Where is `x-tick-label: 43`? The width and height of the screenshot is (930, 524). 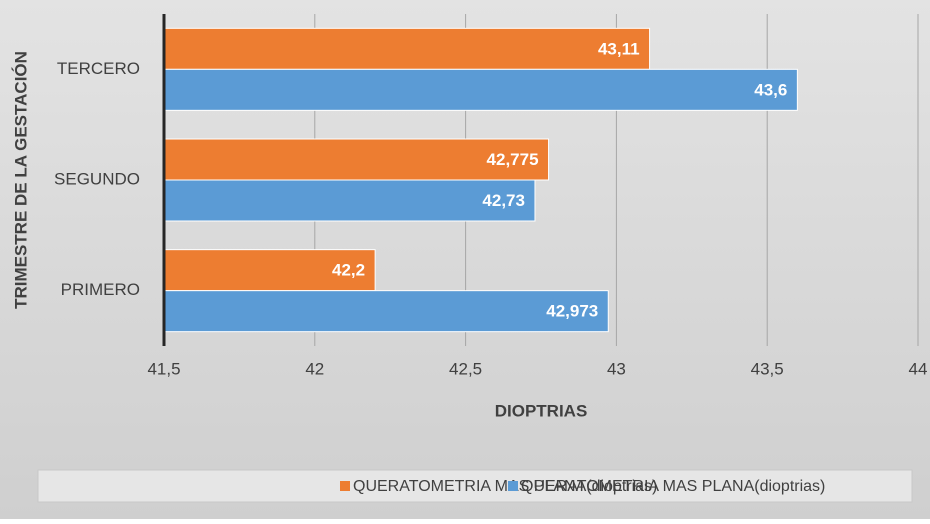 x-tick-label: 43 is located at coordinates (616, 368).